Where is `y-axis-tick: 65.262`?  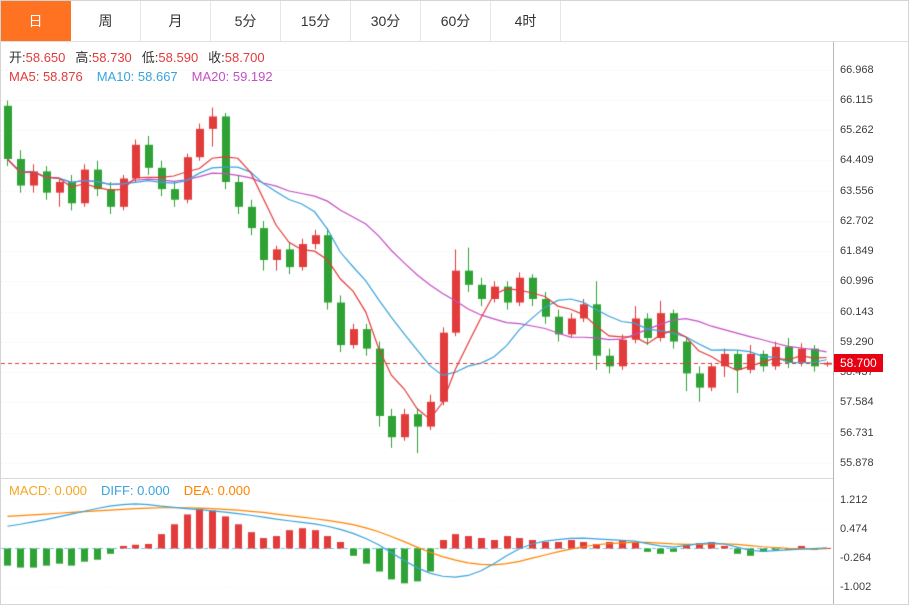
y-axis-tick: 65.262 is located at coordinates (857, 130).